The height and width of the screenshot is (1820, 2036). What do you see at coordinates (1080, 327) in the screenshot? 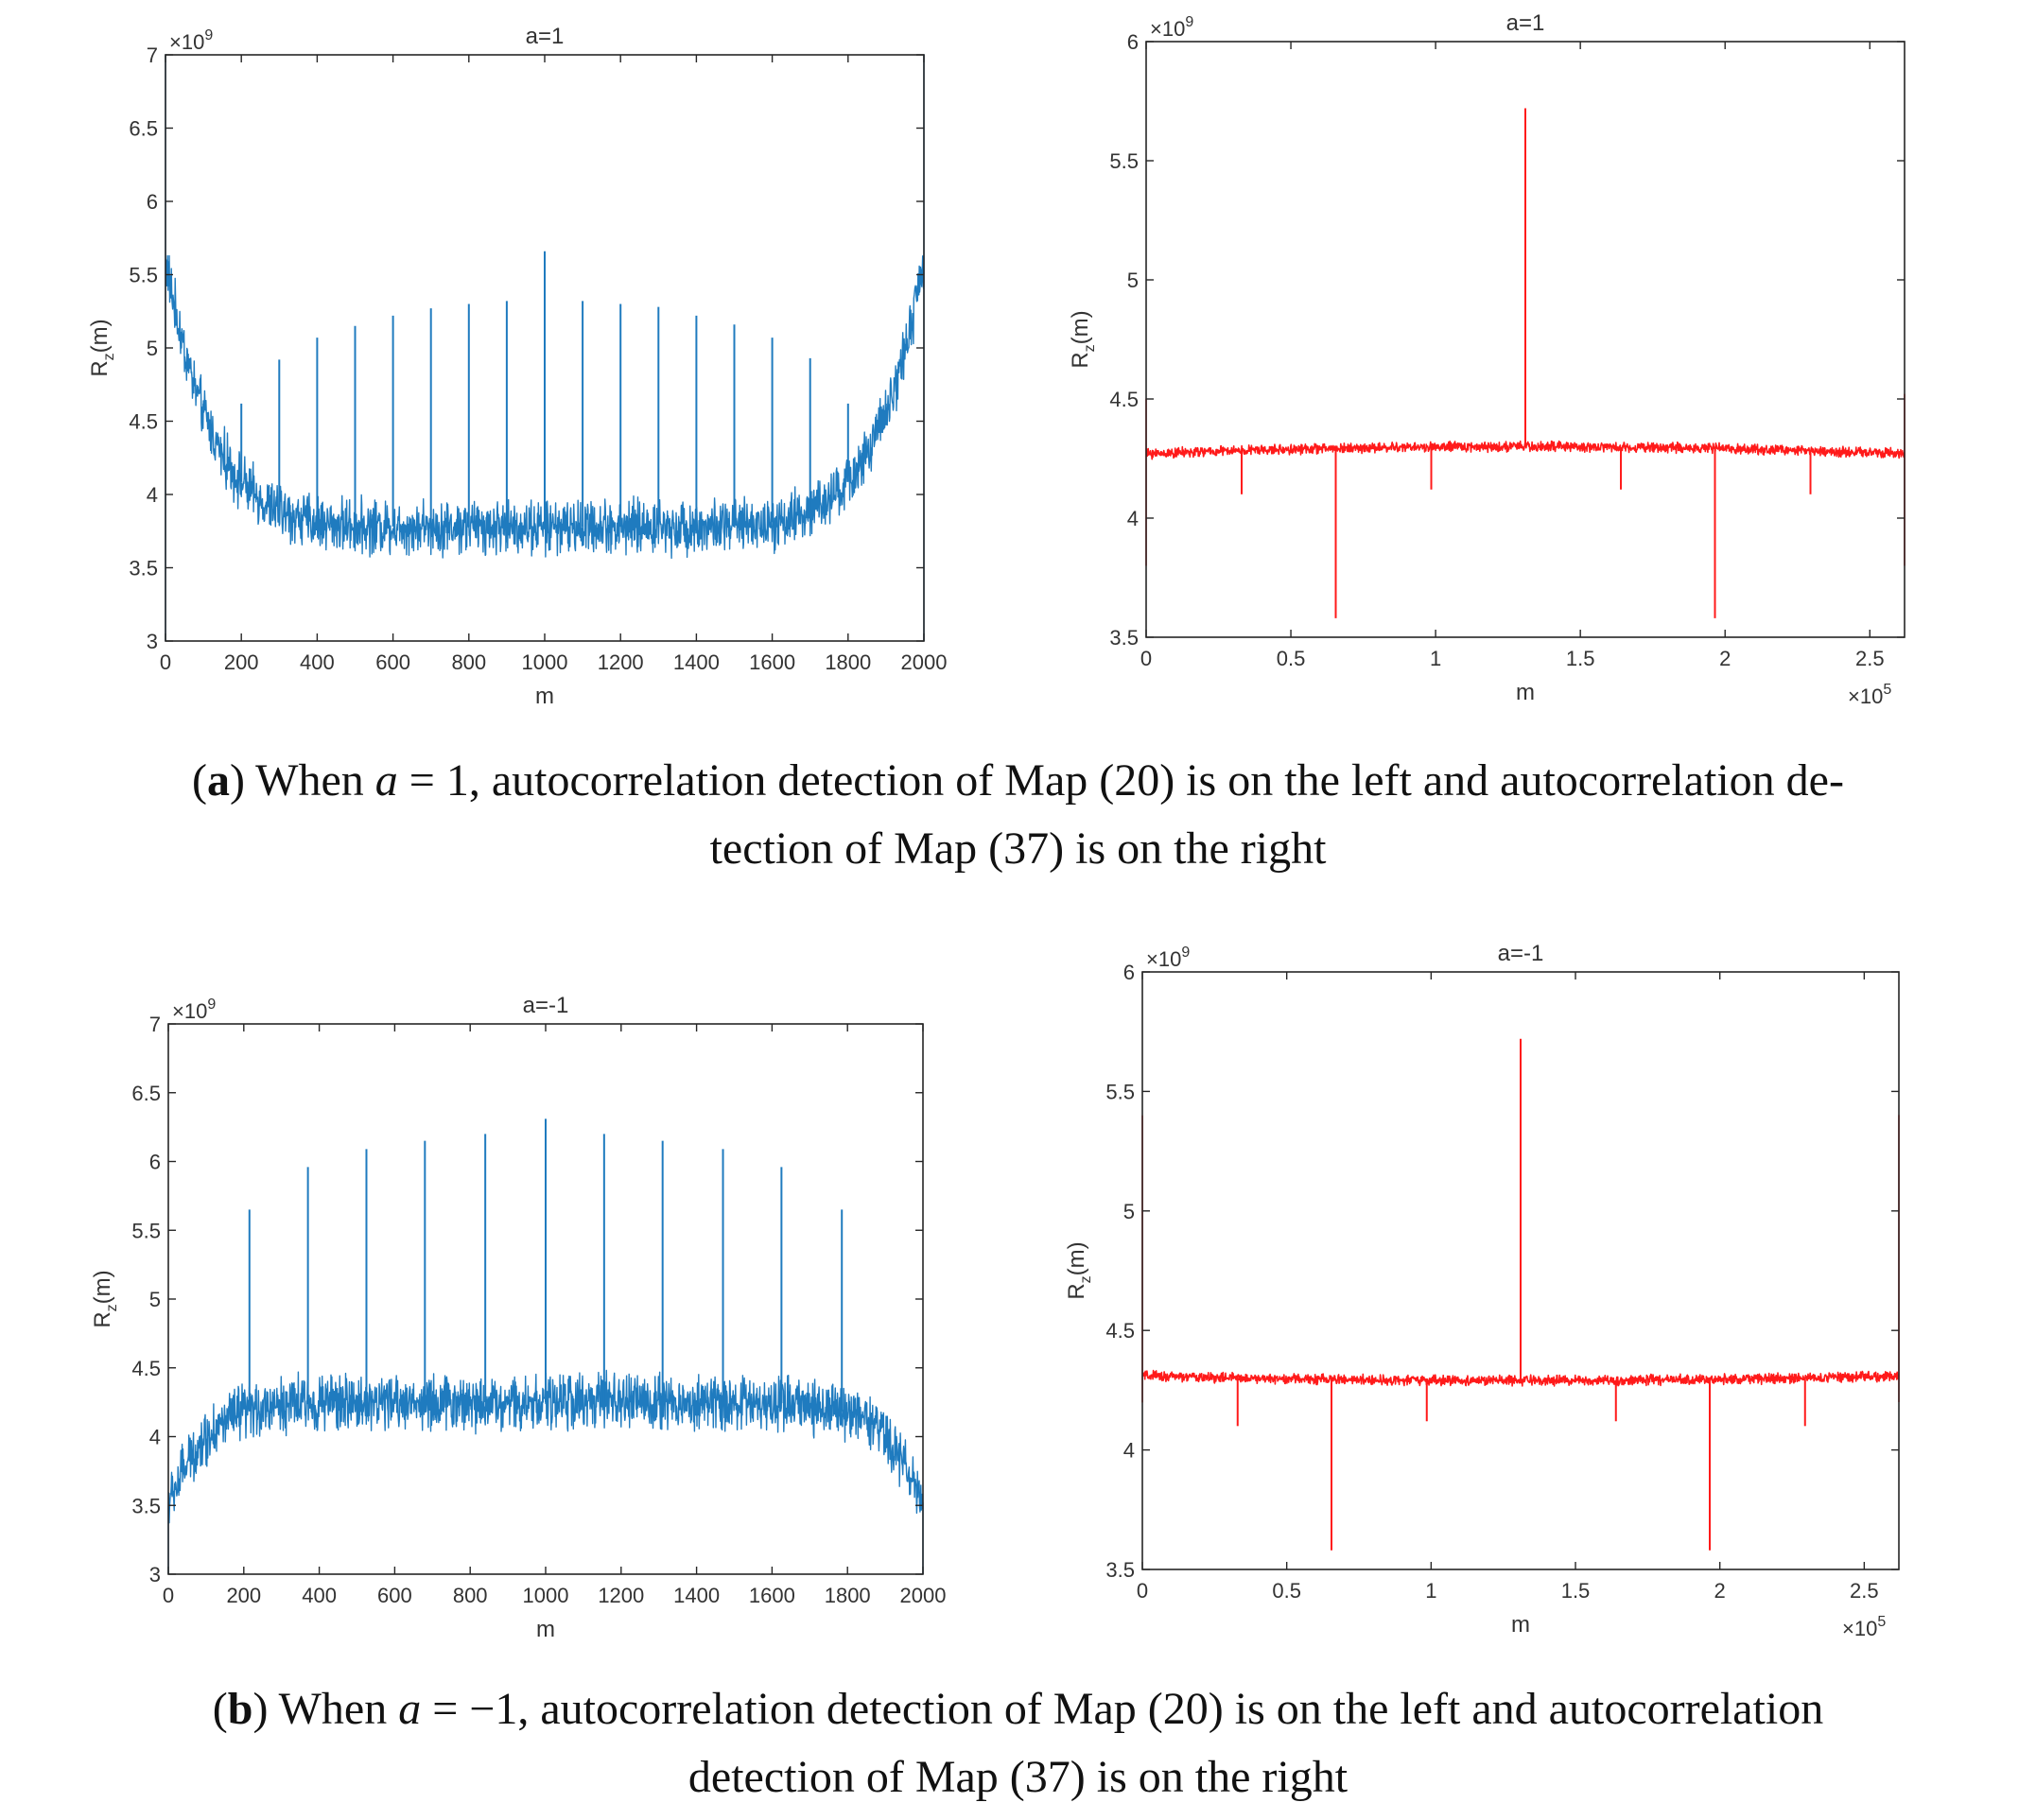
I see `y-axis-label-tail-a-right: (m)` at bounding box center [1080, 327].